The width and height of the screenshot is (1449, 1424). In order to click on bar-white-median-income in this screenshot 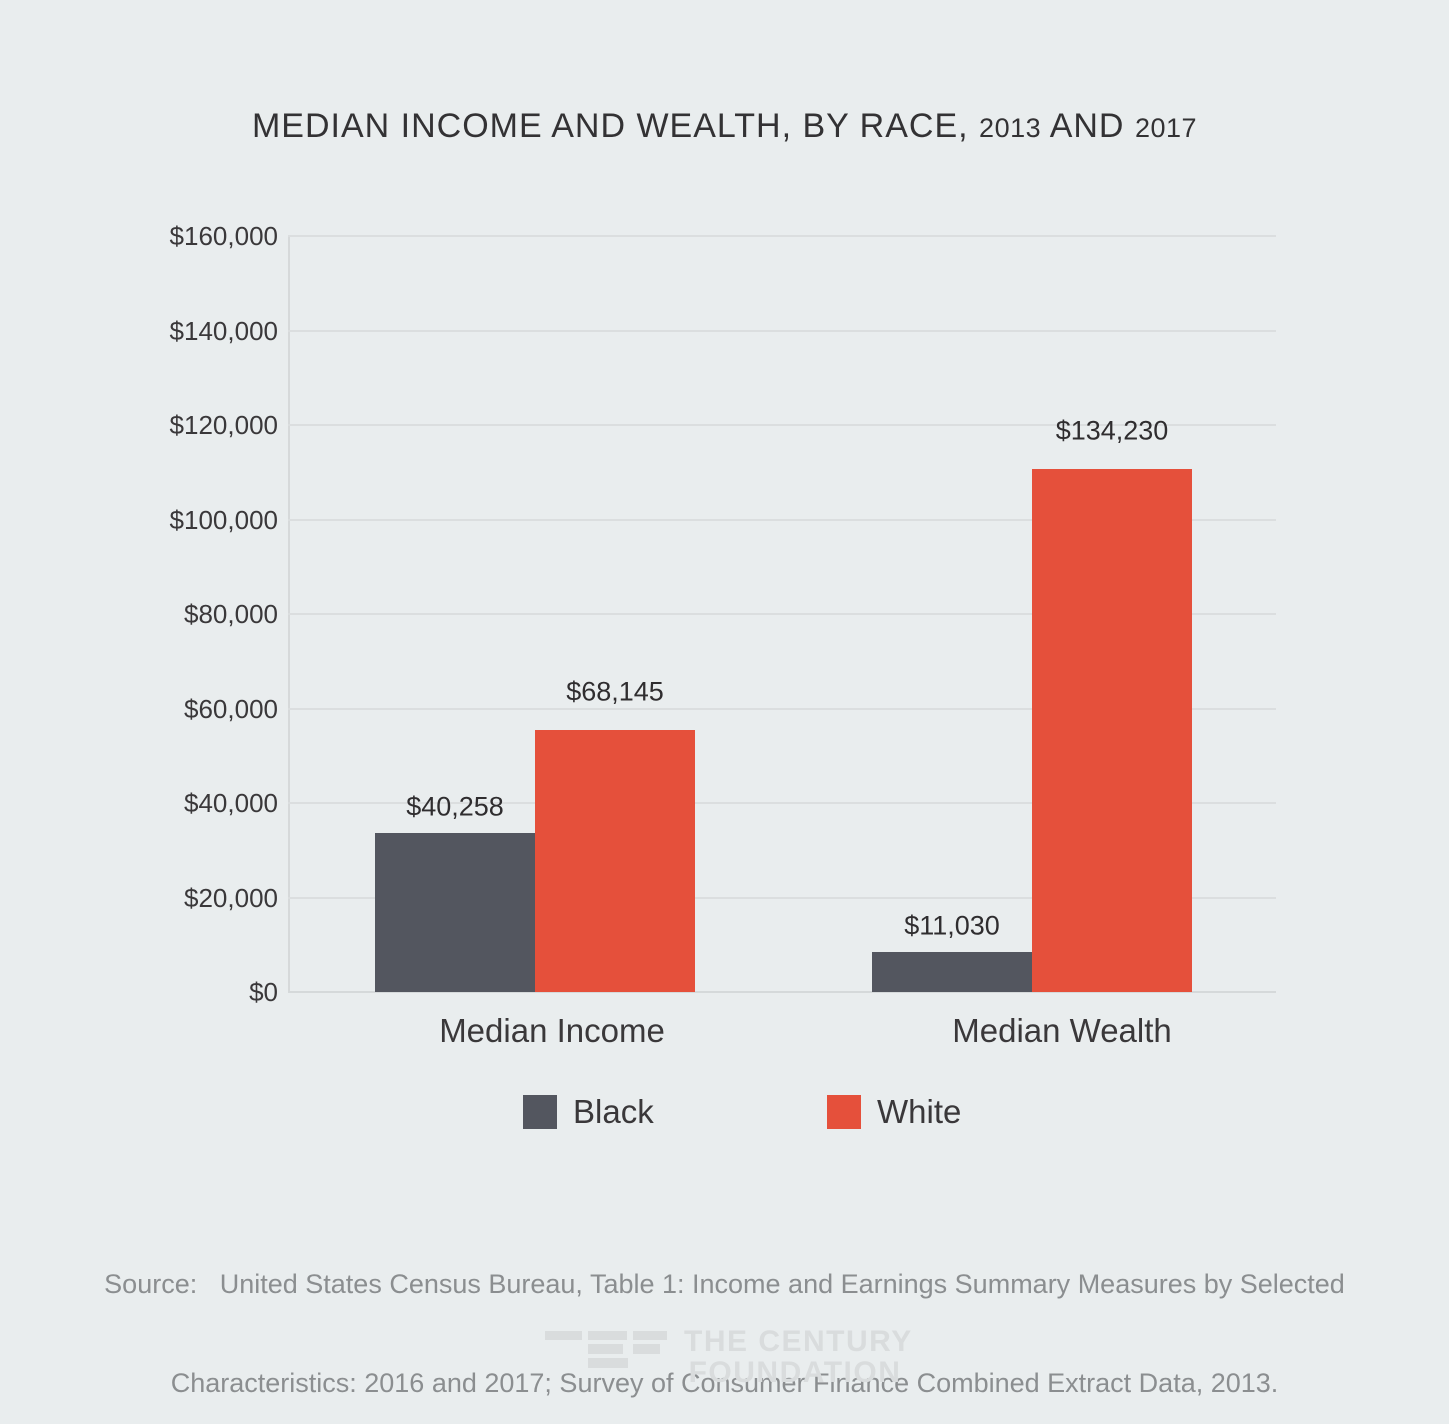, I will do `click(615, 861)`.